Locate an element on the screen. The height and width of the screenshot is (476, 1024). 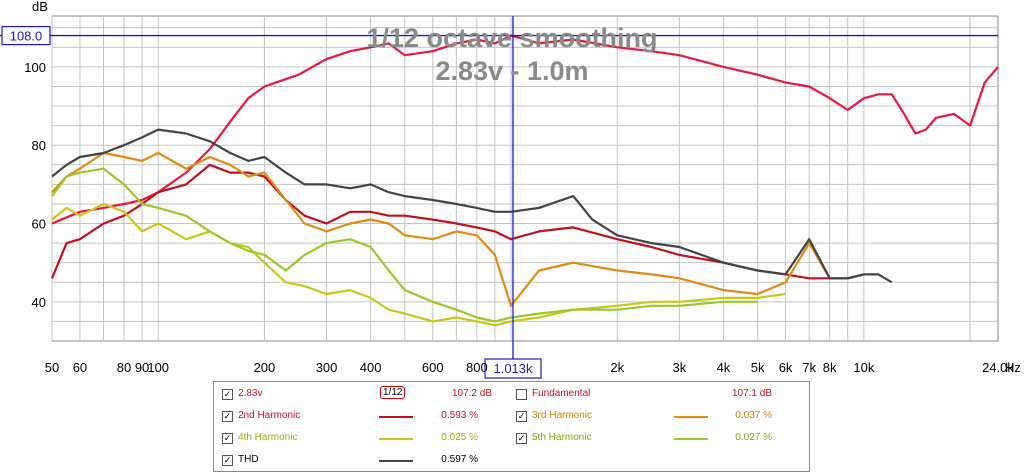
y-tick-label: 60 is located at coordinates (39, 224).